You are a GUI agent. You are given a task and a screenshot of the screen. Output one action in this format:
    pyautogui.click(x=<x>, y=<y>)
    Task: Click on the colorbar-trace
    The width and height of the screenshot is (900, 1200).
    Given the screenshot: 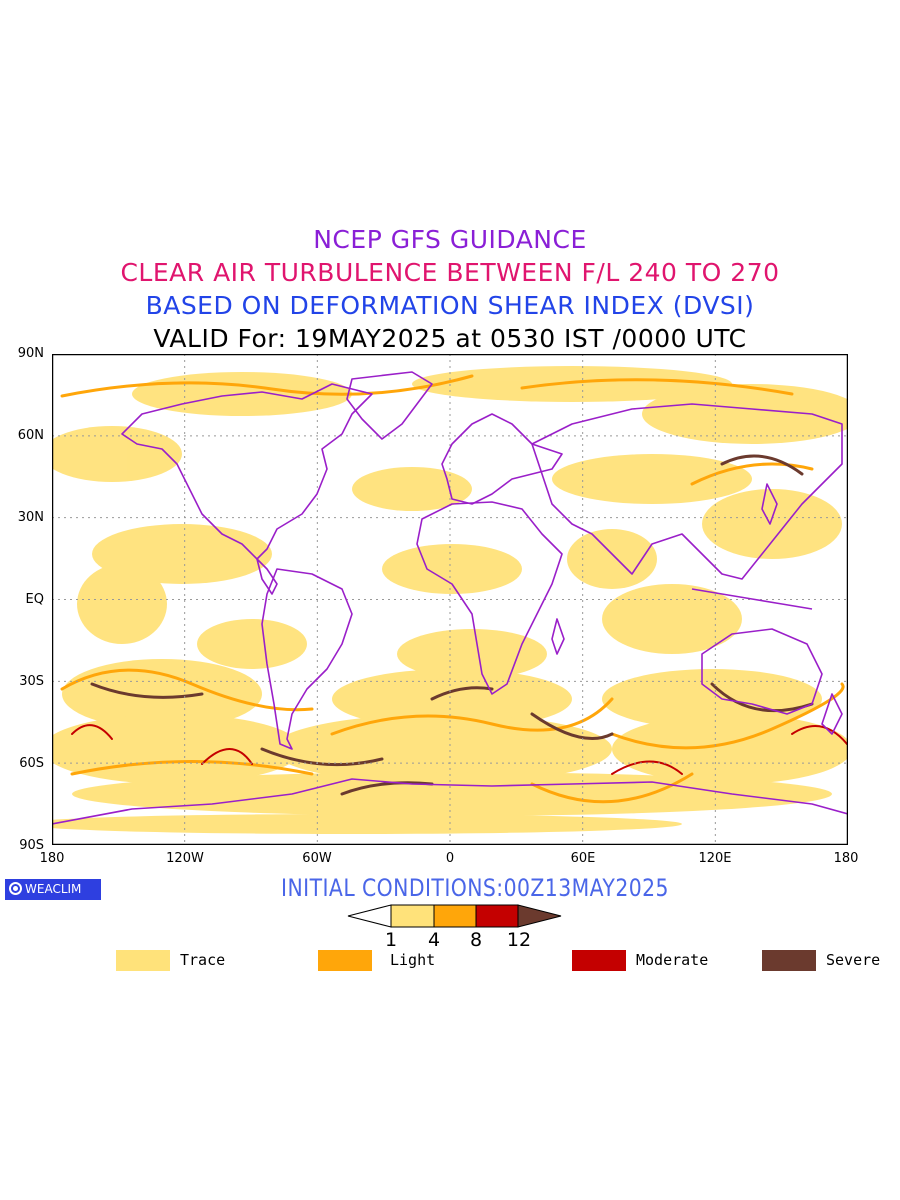 What is the action you would take?
    pyautogui.click(x=412, y=916)
    